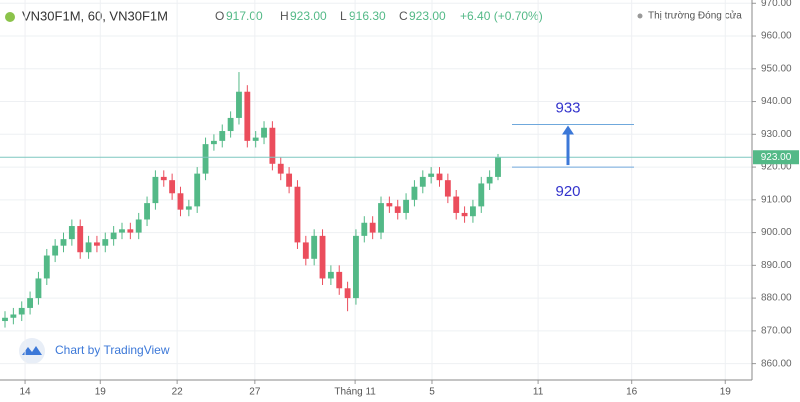 Image resolution: width=800 pixels, height=402 pixels. I want to click on ohlc-value: 917.00, so click(244, 16).